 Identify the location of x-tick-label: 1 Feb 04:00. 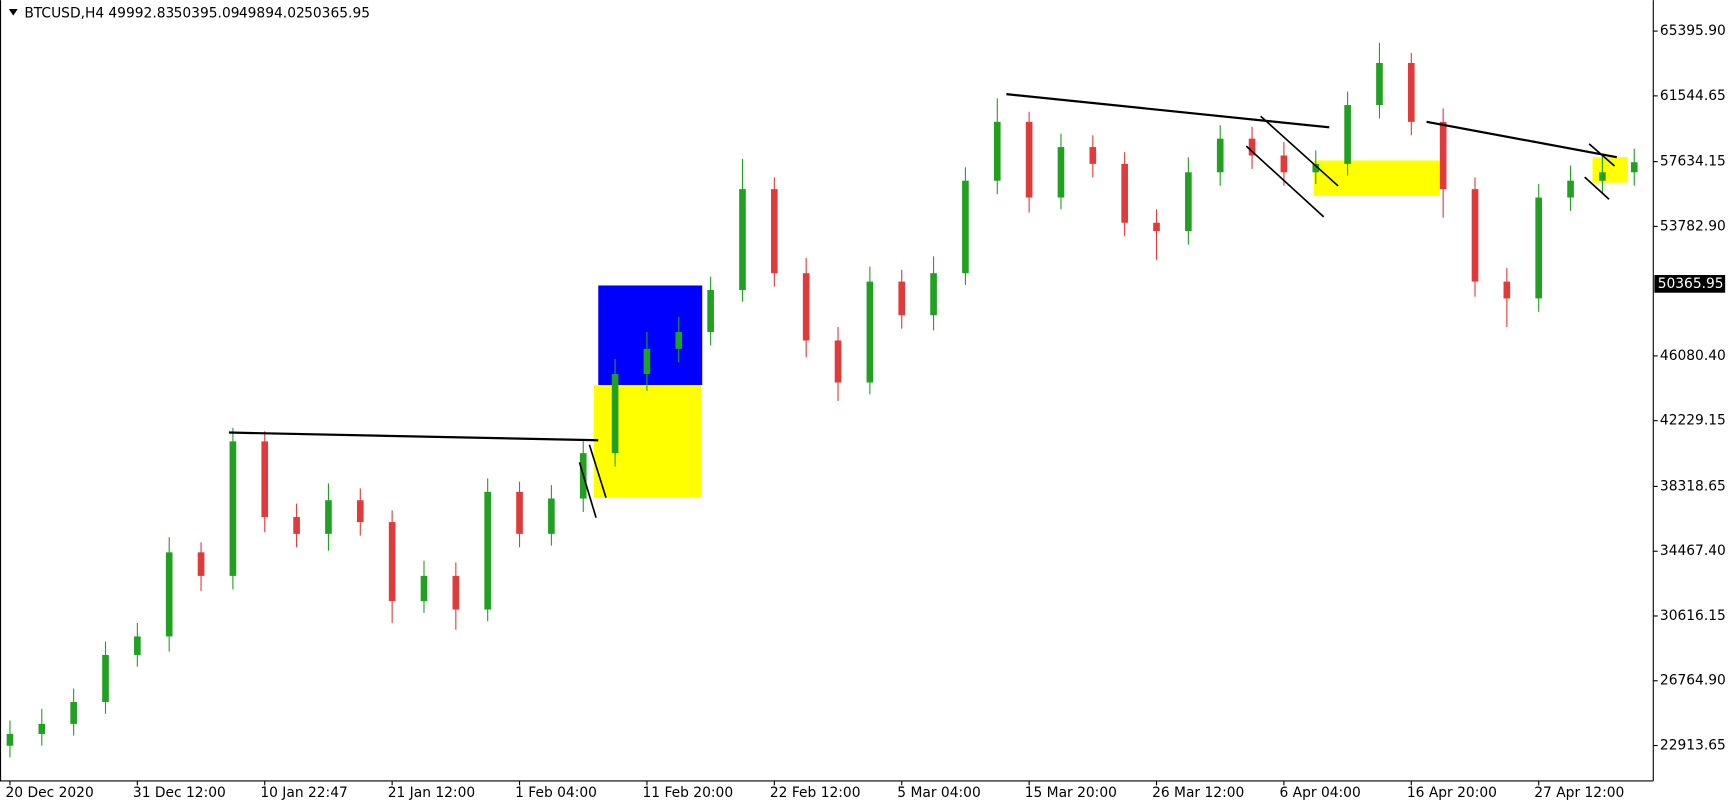
(556, 793).